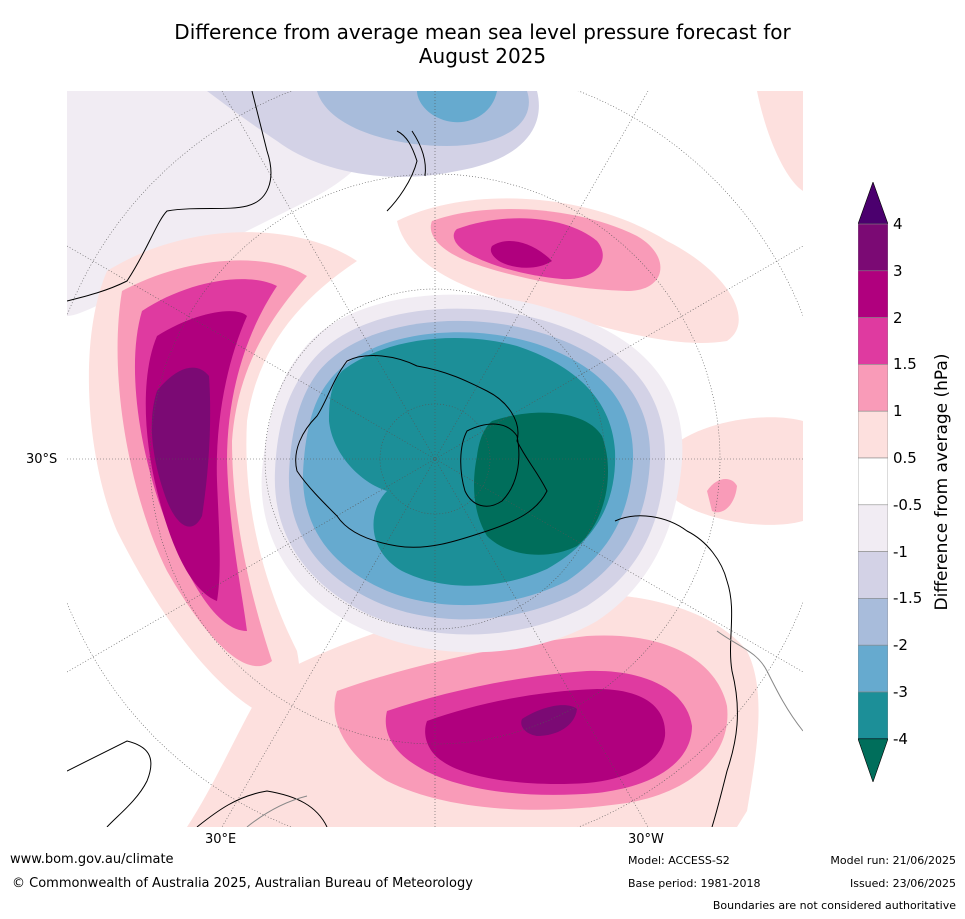 The height and width of the screenshot is (919, 965). Describe the element at coordinates (780, 141) in the screenshot. I see `northeast-weak-high` at that location.